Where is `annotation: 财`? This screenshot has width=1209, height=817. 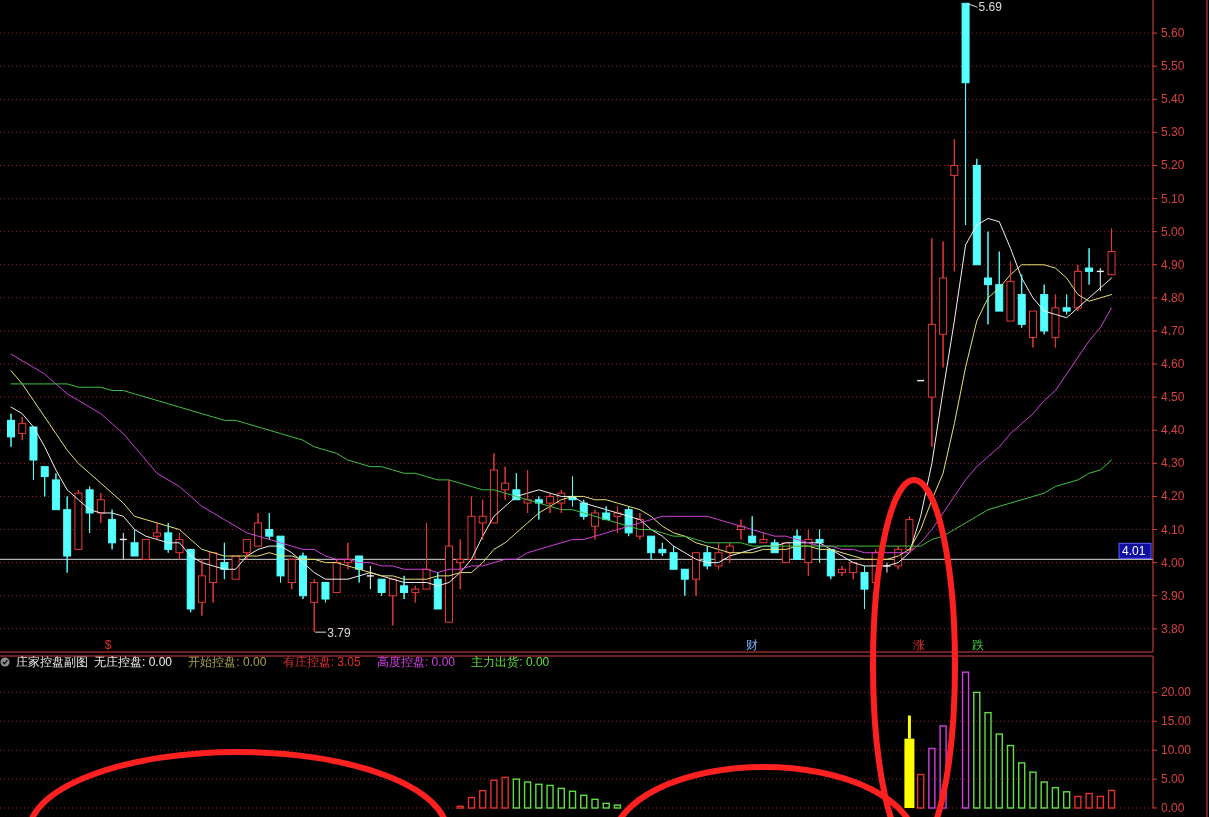 annotation: 财 is located at coordinates (752, 645).